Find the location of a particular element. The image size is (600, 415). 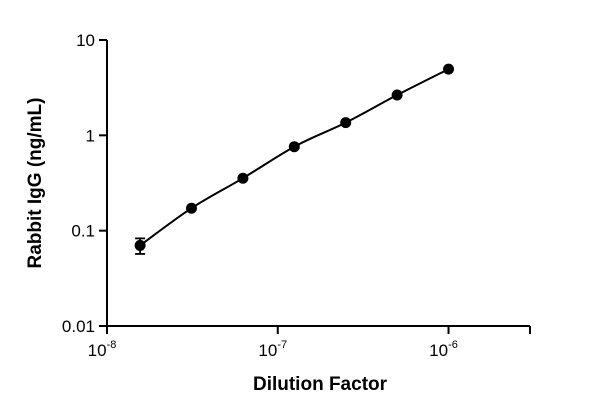

y-tick-label: 0.1 is located at coordinates (83, 231).